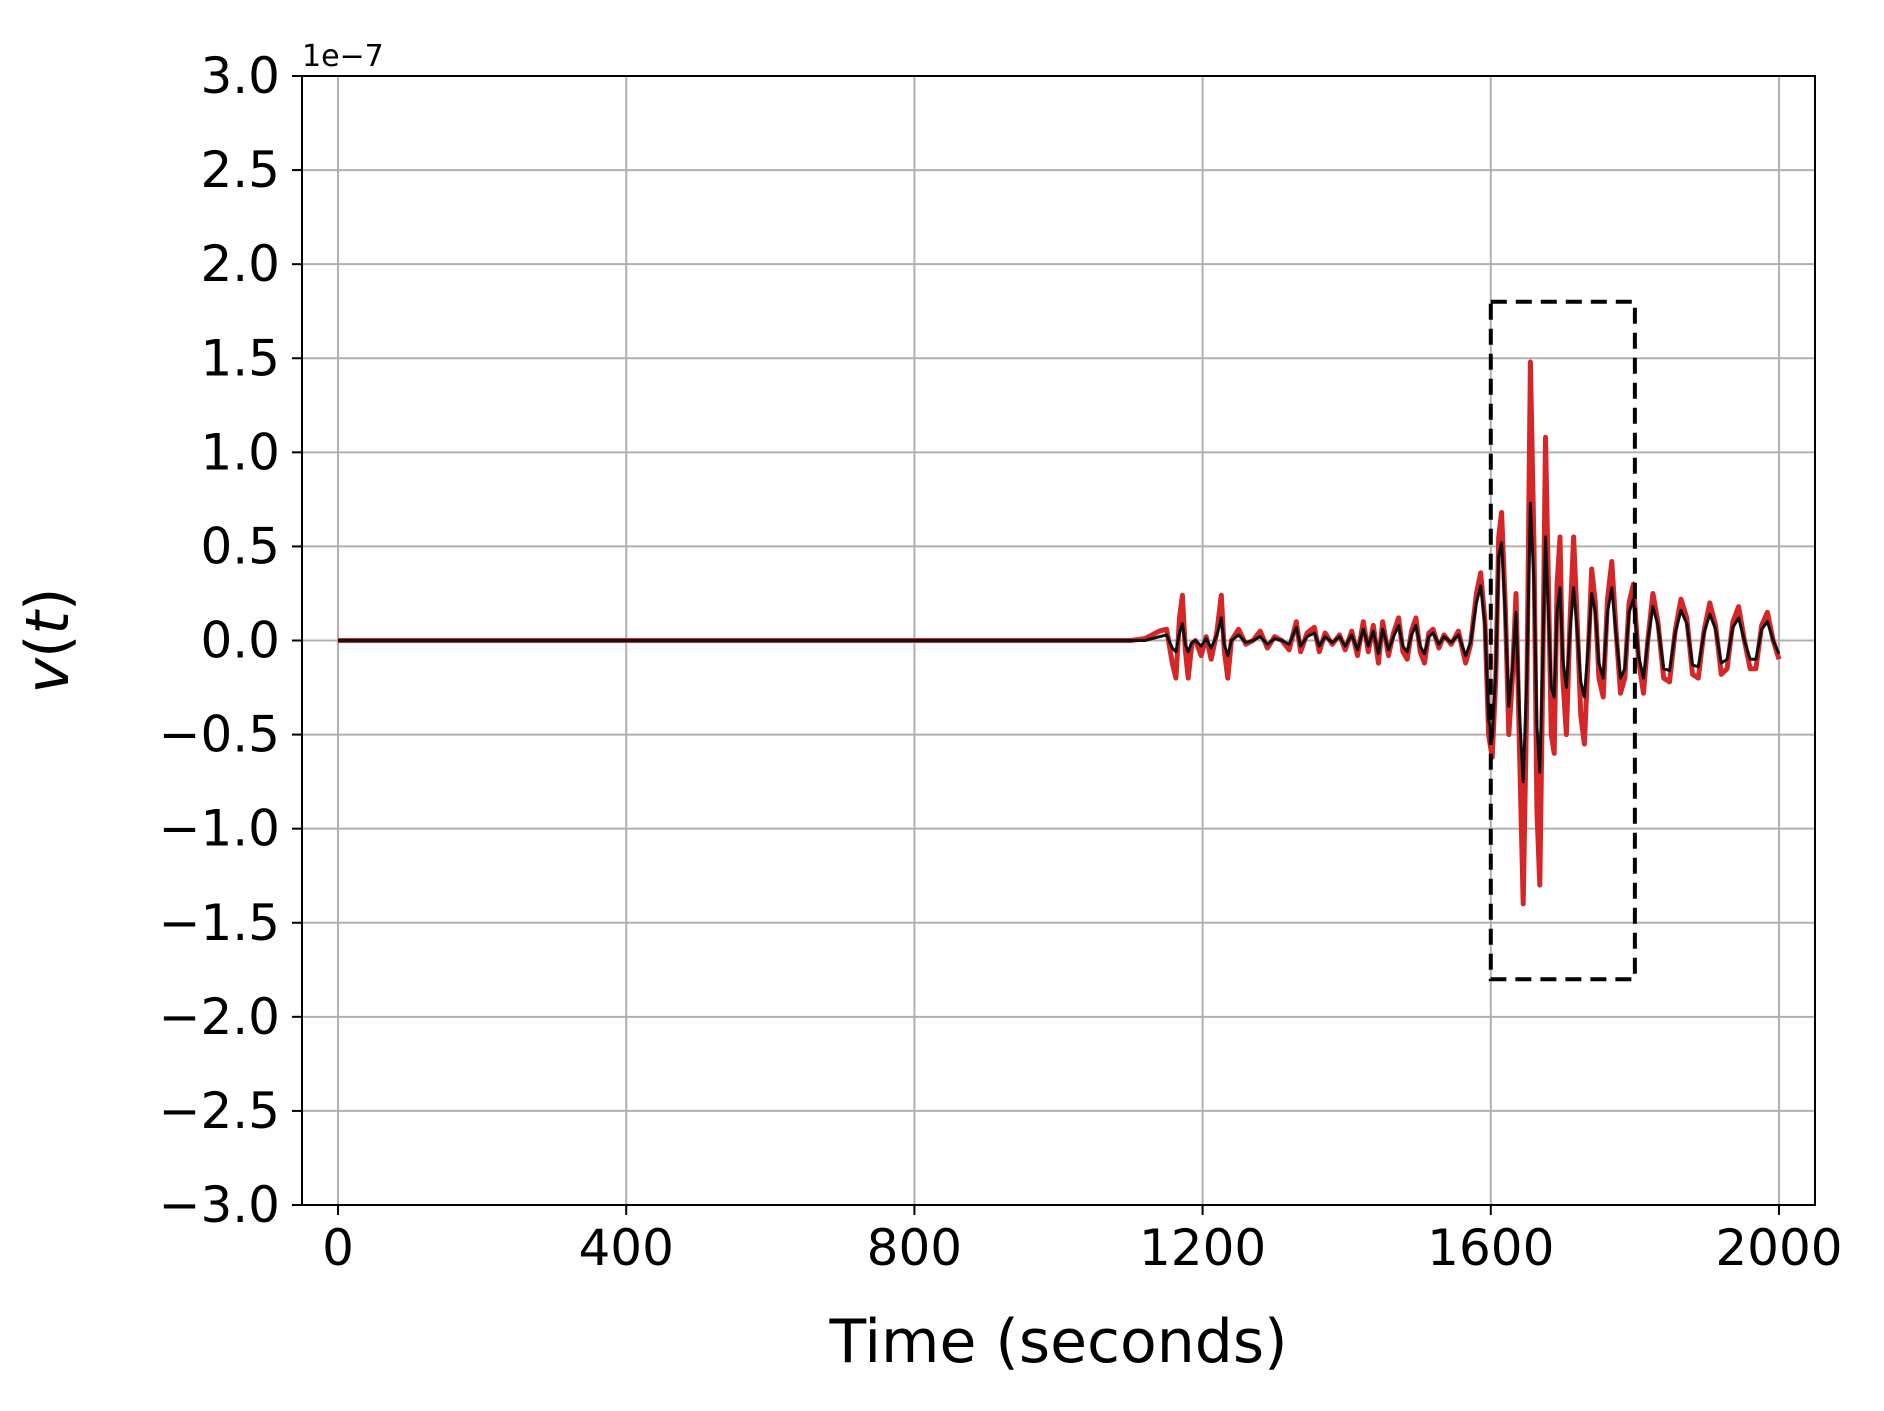 This screenshot has height=1411, width=1884. I want to click on y-tick-label: 1.0, so click(240, 452).